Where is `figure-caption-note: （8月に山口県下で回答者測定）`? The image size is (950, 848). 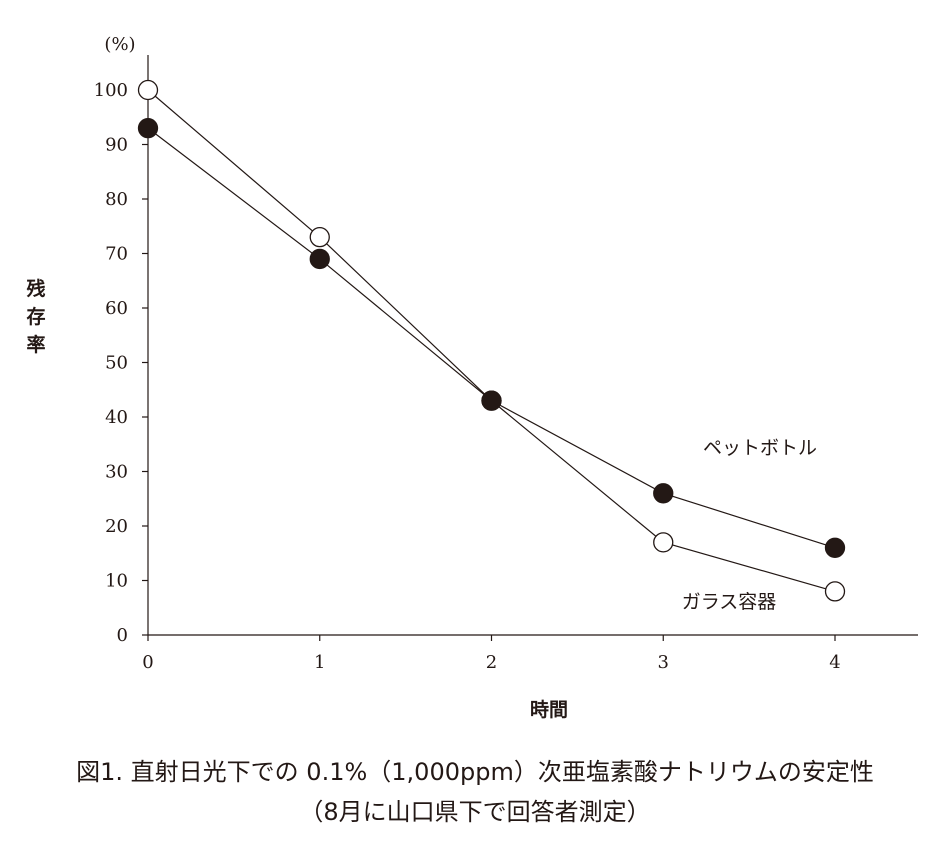
figure-caption-note: （8月に山口県下で回答者測定） is located at coordinates (475, 812).